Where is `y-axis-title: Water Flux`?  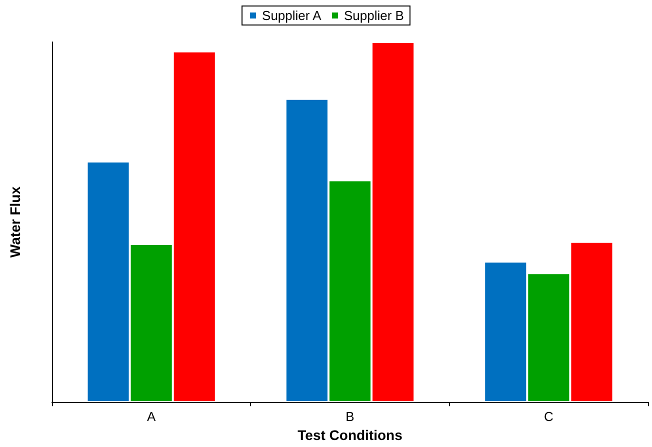 y-axis-title: Water Flux is located at coordinates (15, 222).